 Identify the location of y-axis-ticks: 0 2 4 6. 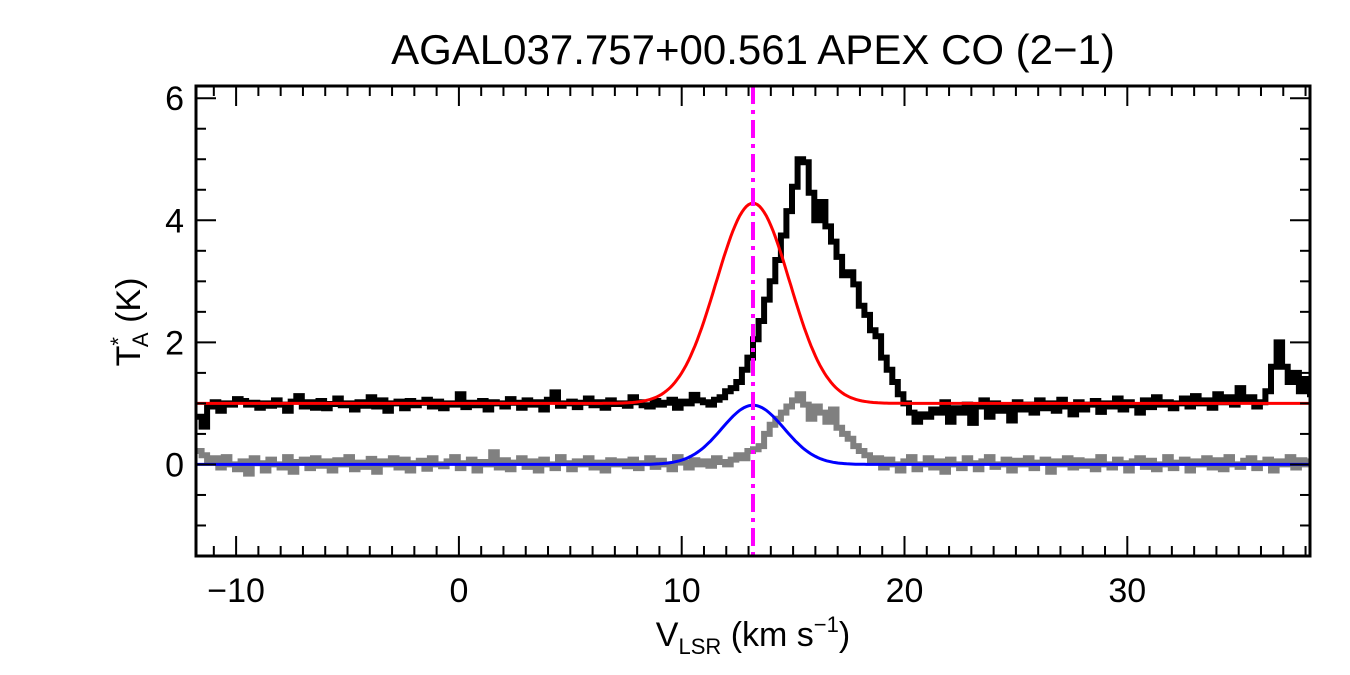
(174, 282).